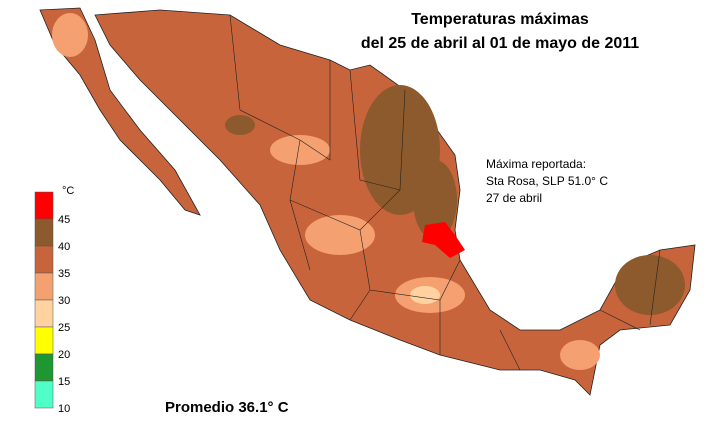 The height and width of the screenshot is (430, 720). I want to click on legend: °C 45 40 35 30 25 20 15 10, so click(54, 300).